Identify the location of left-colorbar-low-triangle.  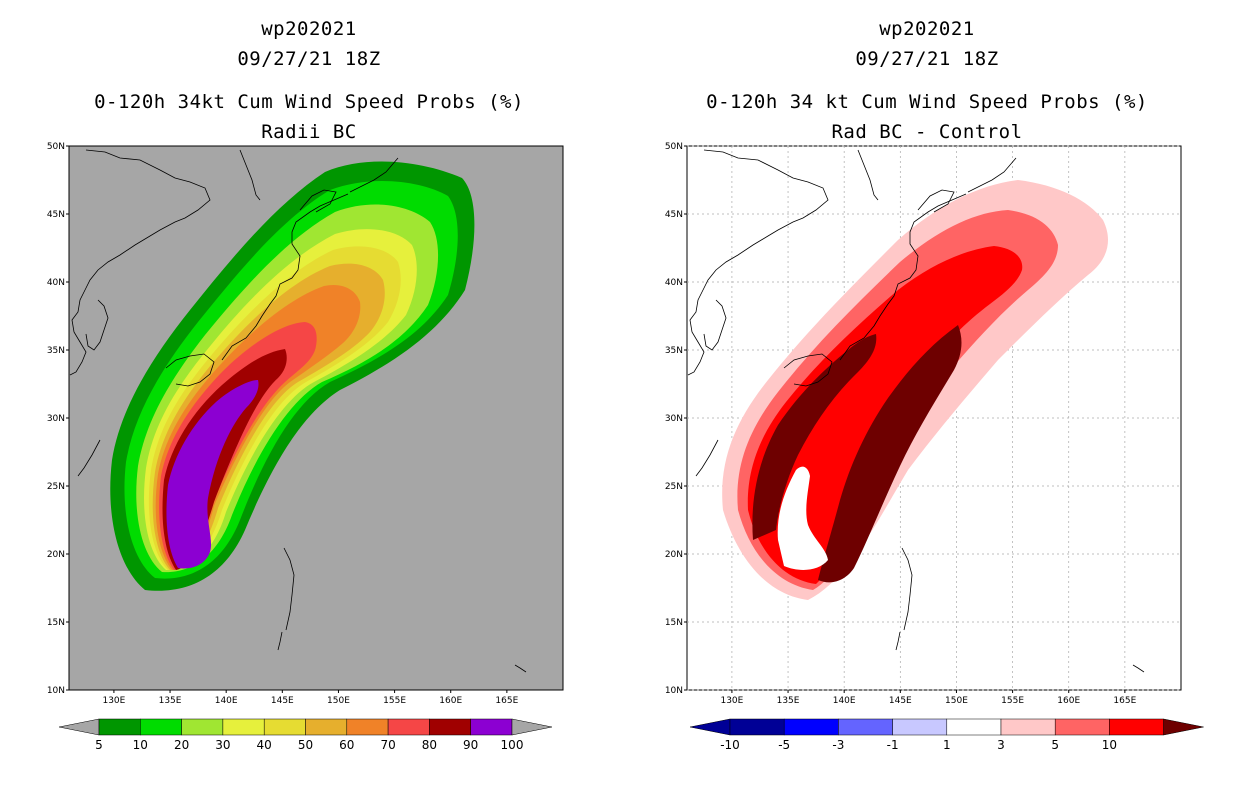
(79, 727).